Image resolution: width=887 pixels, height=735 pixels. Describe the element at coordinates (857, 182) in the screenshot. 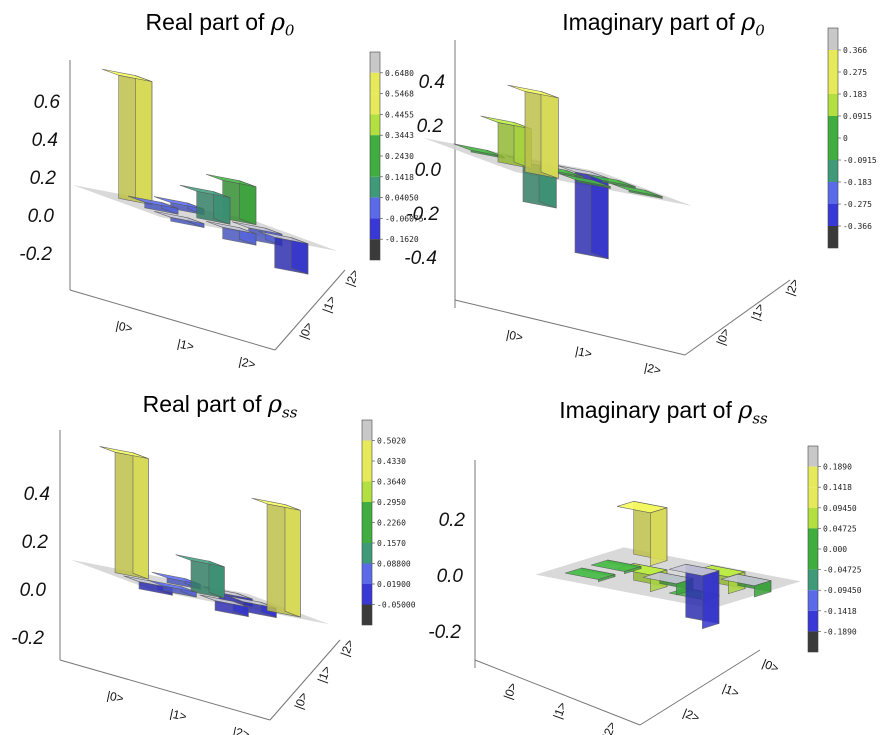

I see `colorbar-tick-label: -0.183` at that location.